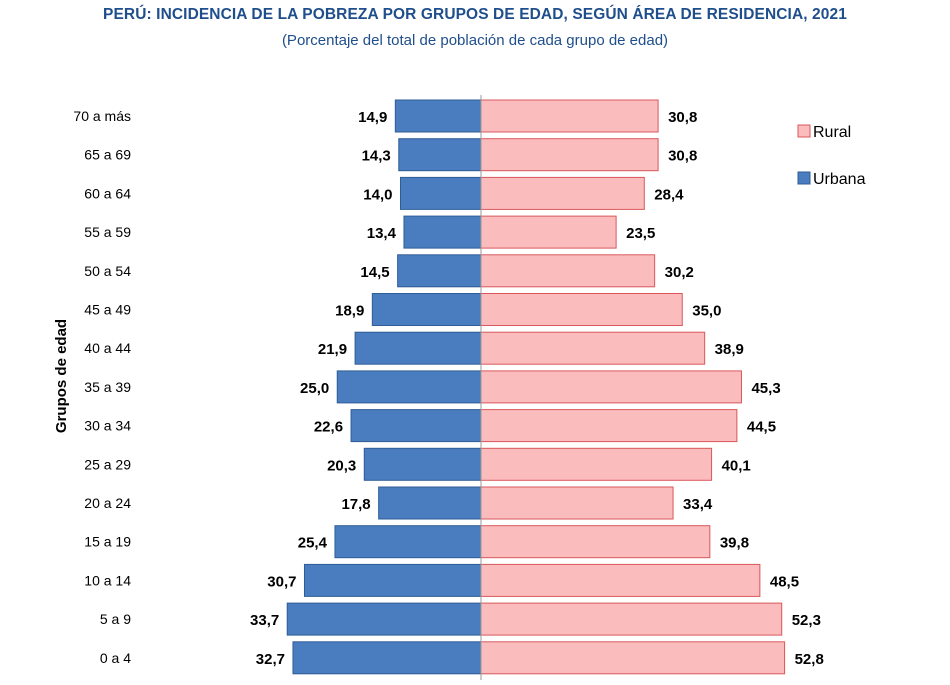  What do you see at coordinates (372, 117) in the screenshot?
I see `urbana-value-label: 14,9` at bounding box center [372, 117].